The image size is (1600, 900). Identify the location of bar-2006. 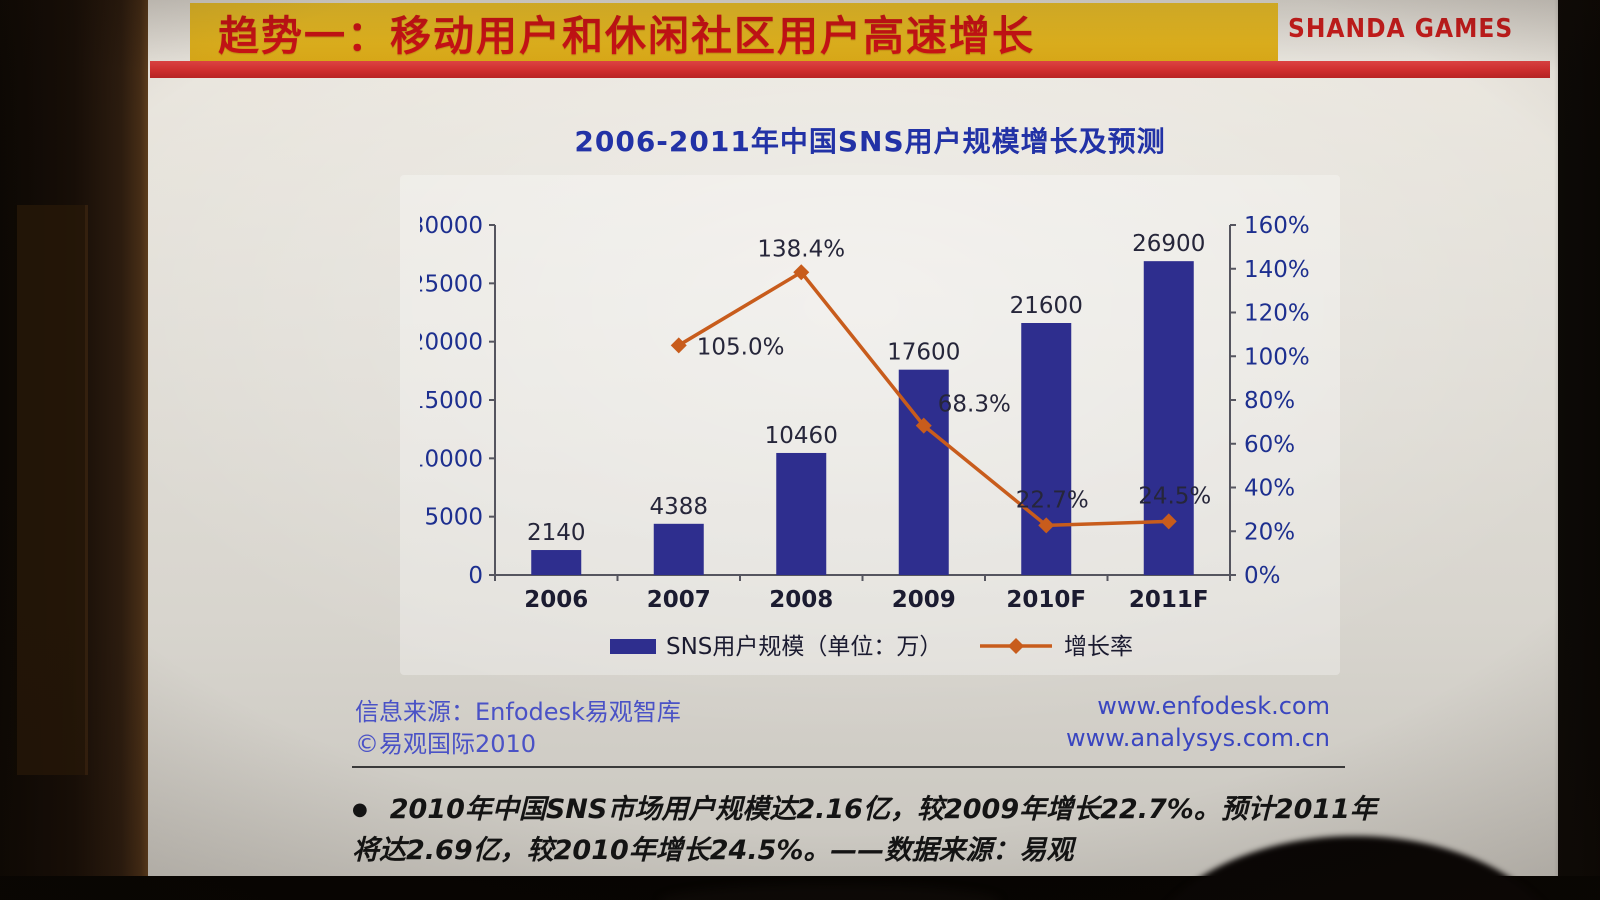
(556, 562).